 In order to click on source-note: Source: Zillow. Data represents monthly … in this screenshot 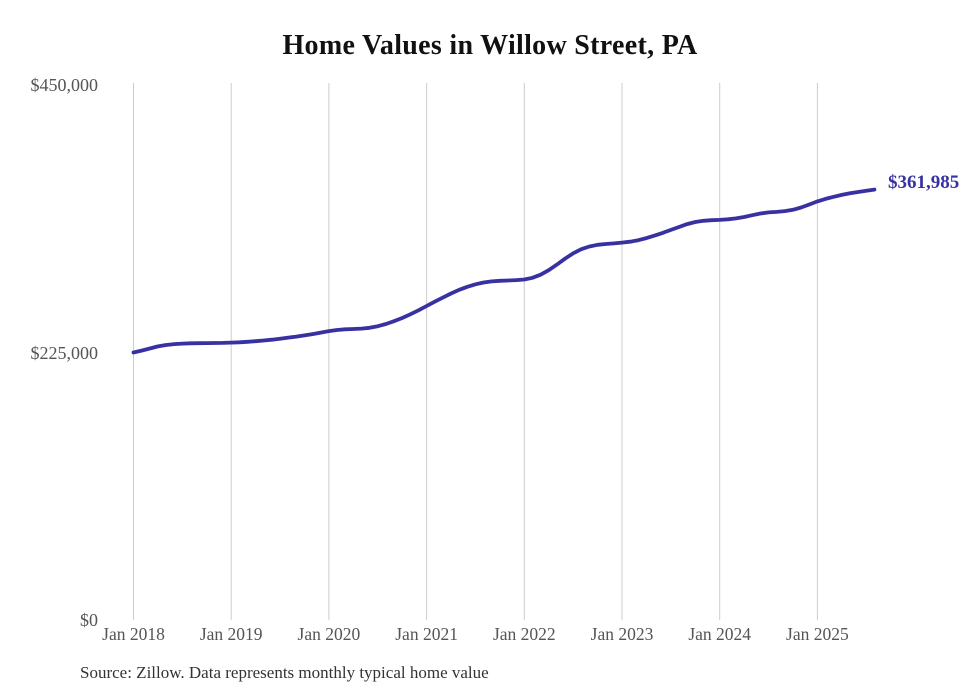, I will do `click(284, 672)`.